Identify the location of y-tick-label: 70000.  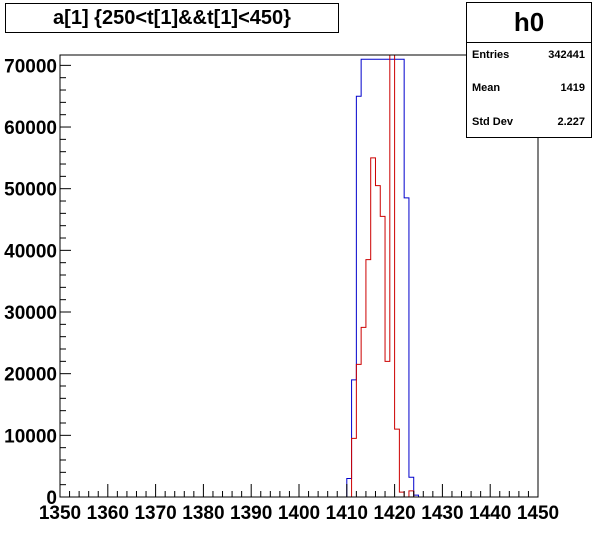
(30, 66).